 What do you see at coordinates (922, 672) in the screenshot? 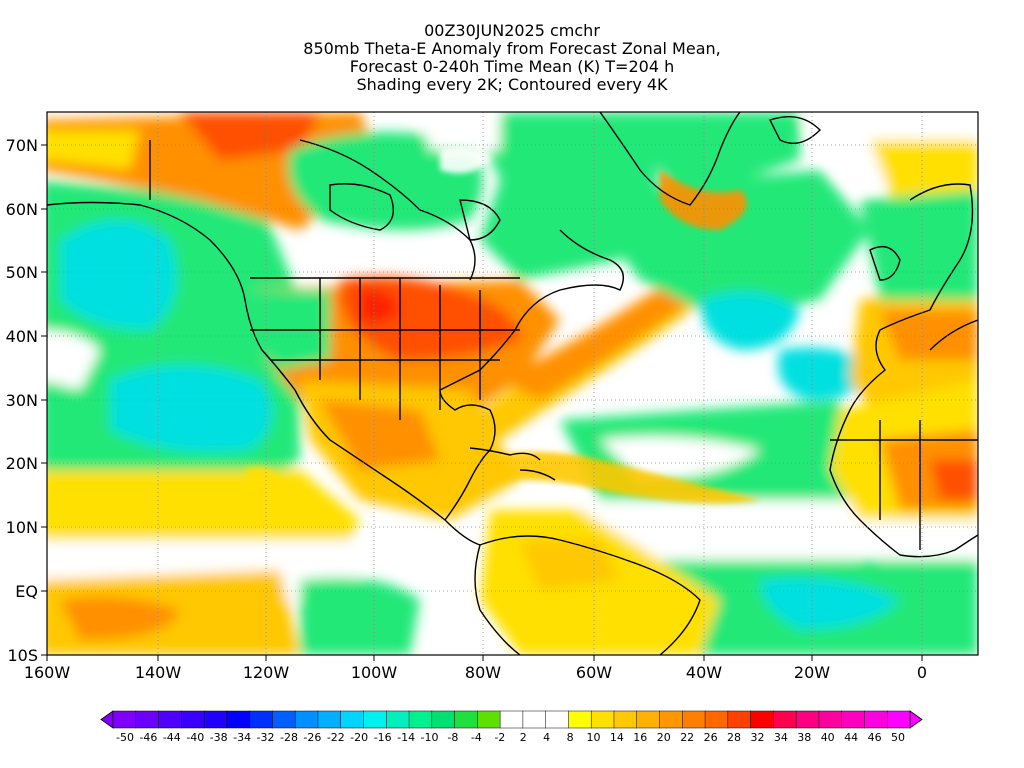
I see `lon-label: 0` at bounding box center [922, 672].